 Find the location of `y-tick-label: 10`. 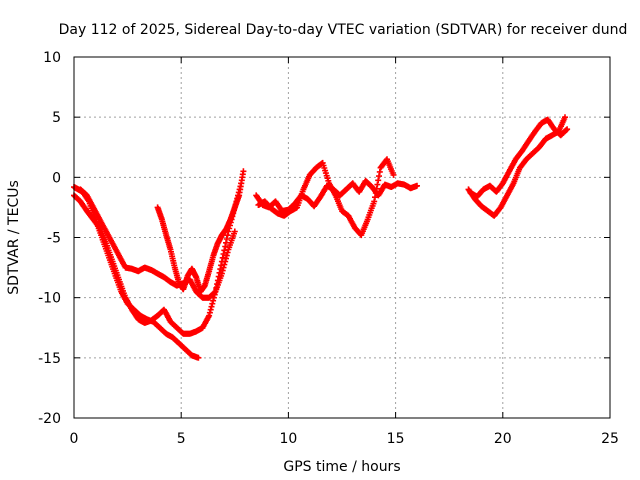

y-tick-label: 10 is located at coordinates (52, 58).